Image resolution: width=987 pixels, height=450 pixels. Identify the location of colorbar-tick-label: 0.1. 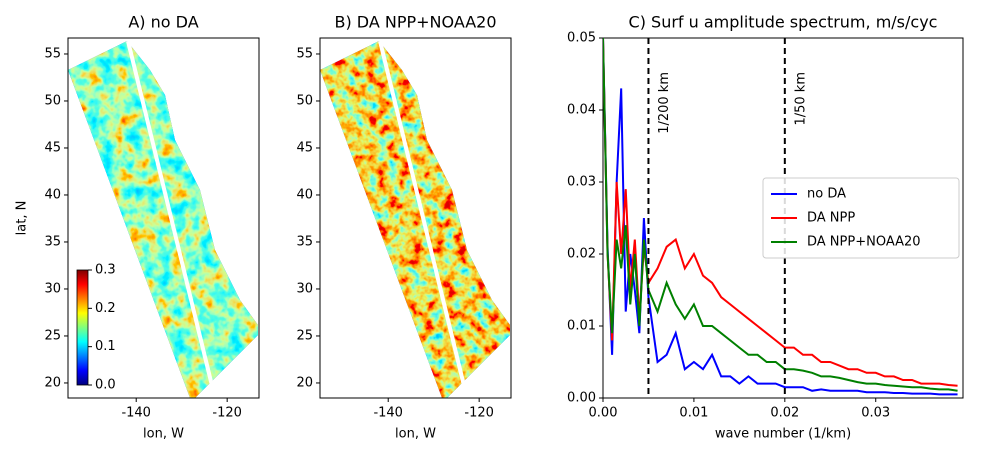
(105, 346).